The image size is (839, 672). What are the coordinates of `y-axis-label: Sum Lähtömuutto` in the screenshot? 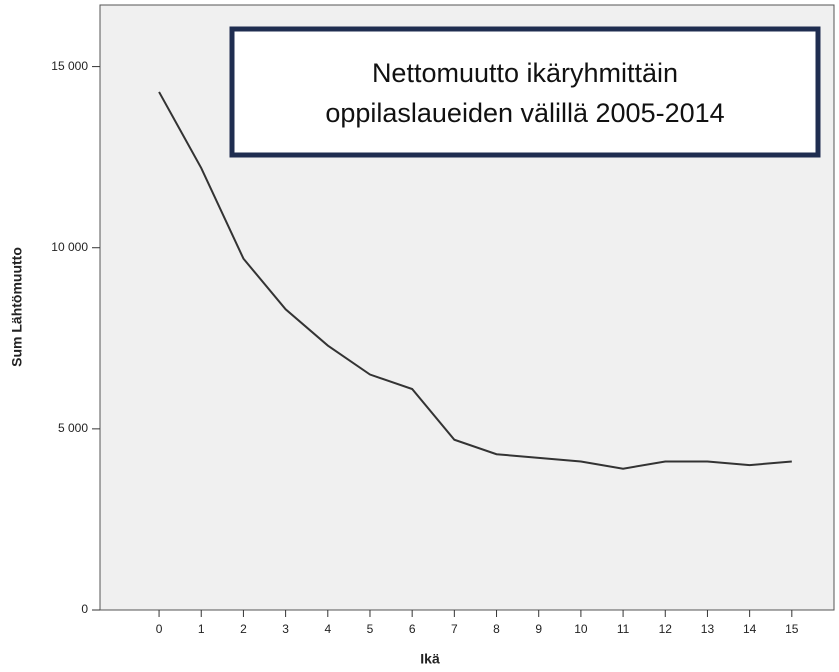 It's located at (17, 307).